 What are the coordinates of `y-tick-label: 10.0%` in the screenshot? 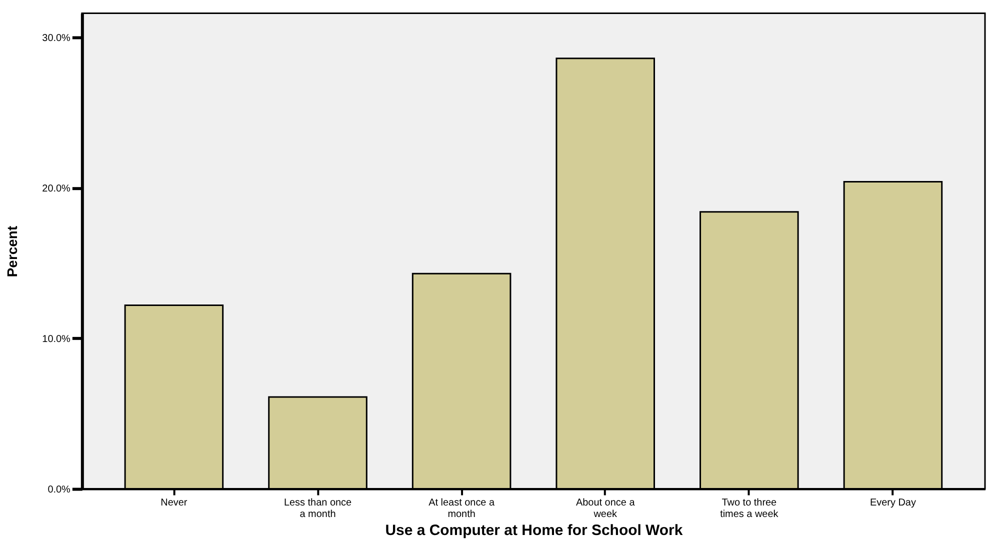 It's located at (56, 339).